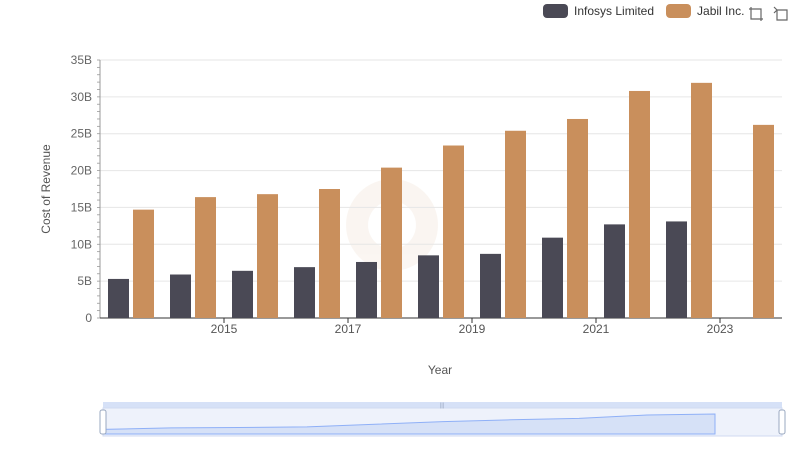  I want to click on bar-infosys-2020, so click(490, 285).